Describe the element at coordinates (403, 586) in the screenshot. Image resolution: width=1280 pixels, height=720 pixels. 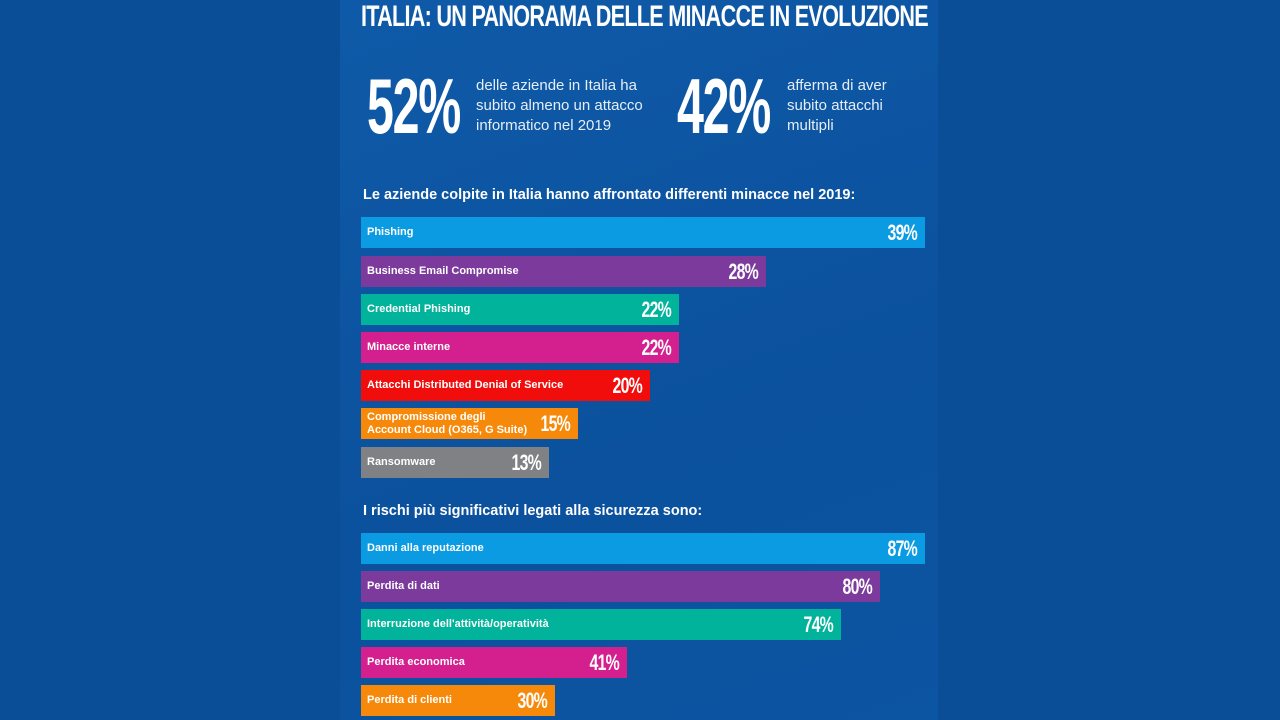
I see `bar-label: Perdita di dati` at that location.